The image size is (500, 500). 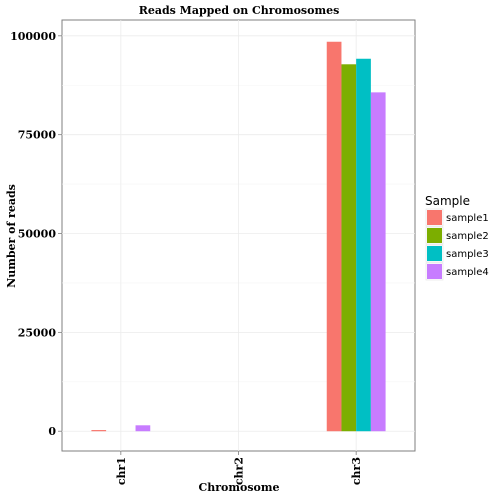 I want to click on legend-key-sample1, so click(x=434, y=217).